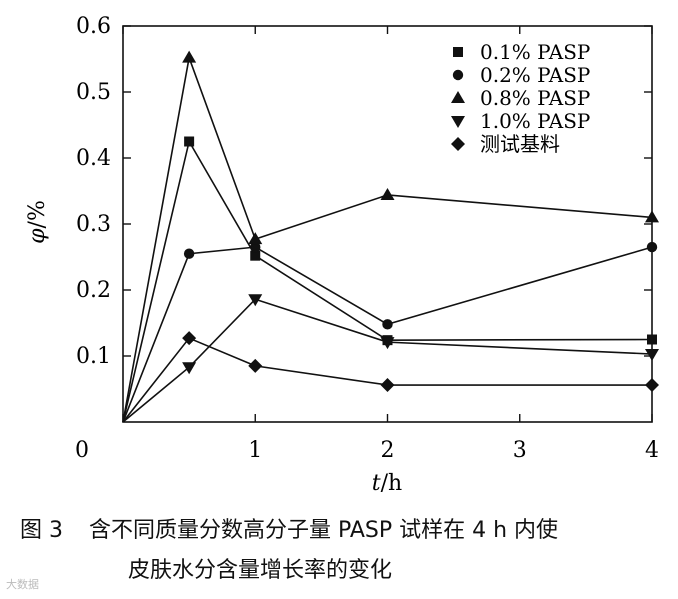 This screenshot has height=599, width=678. Describe the element at coordinates (535, 75) in the screenshot. I see `legend-label: 0.2% PASP` at that location.